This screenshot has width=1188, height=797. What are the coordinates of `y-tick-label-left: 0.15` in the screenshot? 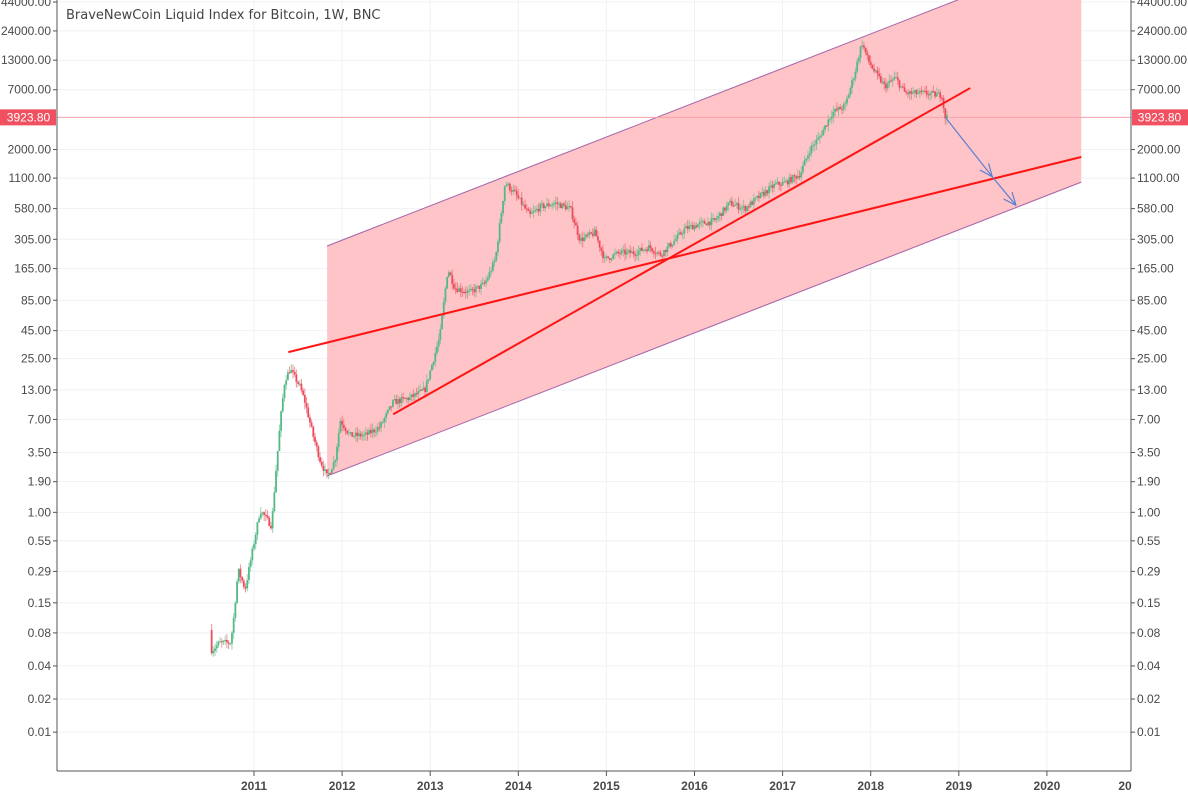 It's located at (40, 603).